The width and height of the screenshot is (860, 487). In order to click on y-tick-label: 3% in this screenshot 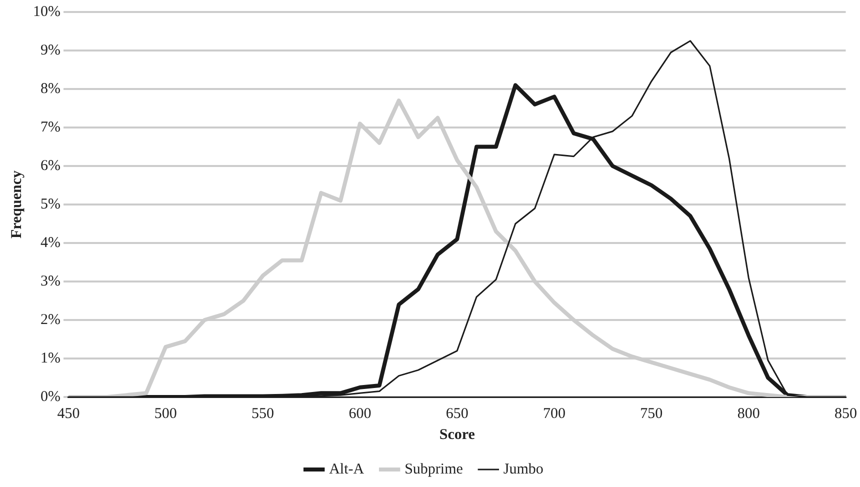, I will do `click(50, 281)`.